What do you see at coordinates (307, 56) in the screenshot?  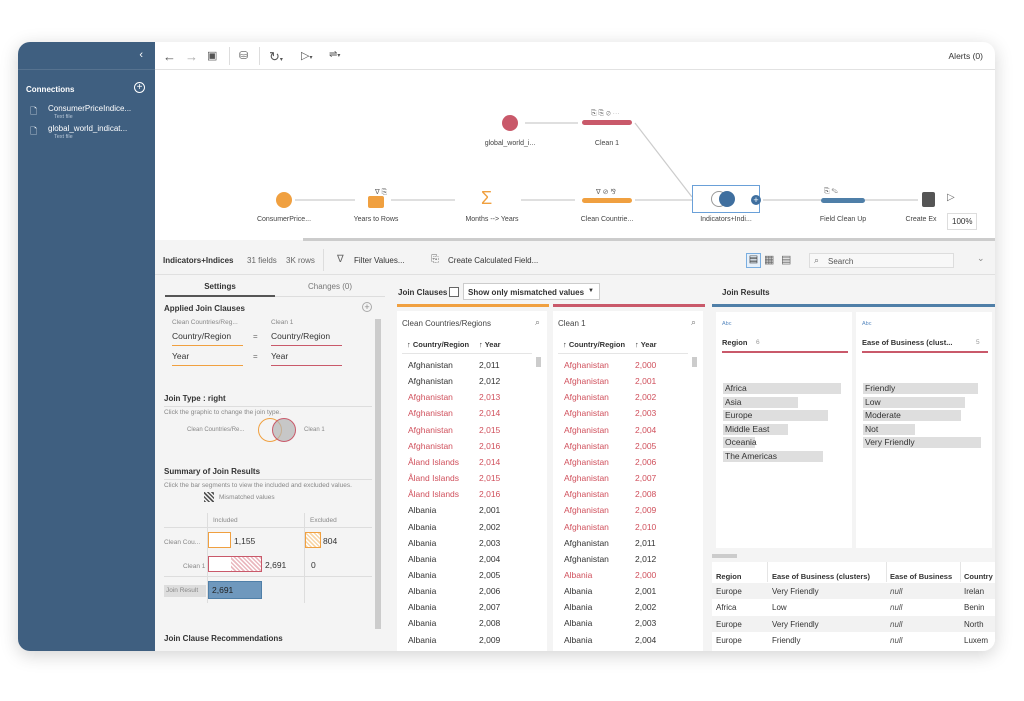 I see `run-icon: ▷▾` at bounding box center [307, 56].